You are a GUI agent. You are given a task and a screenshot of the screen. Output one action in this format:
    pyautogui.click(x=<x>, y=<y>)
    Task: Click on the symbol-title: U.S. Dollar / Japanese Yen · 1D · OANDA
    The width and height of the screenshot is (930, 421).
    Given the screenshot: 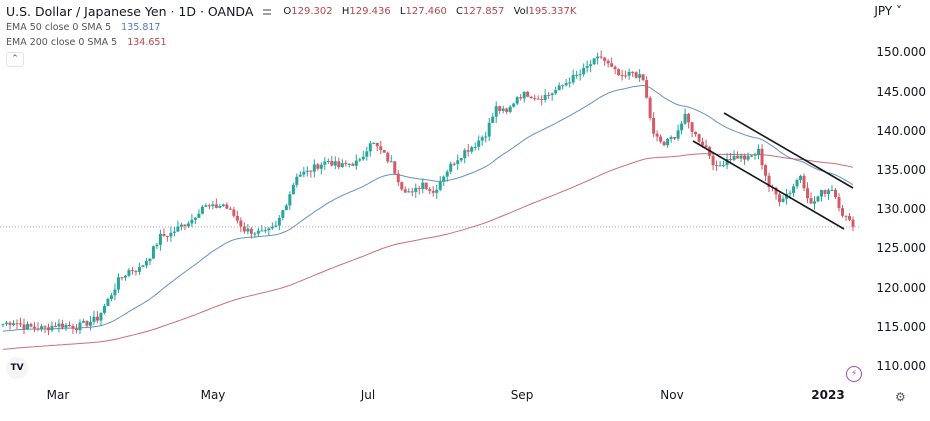 What is the action you would take?
    pyautogui.click(x=130, y=11)
    